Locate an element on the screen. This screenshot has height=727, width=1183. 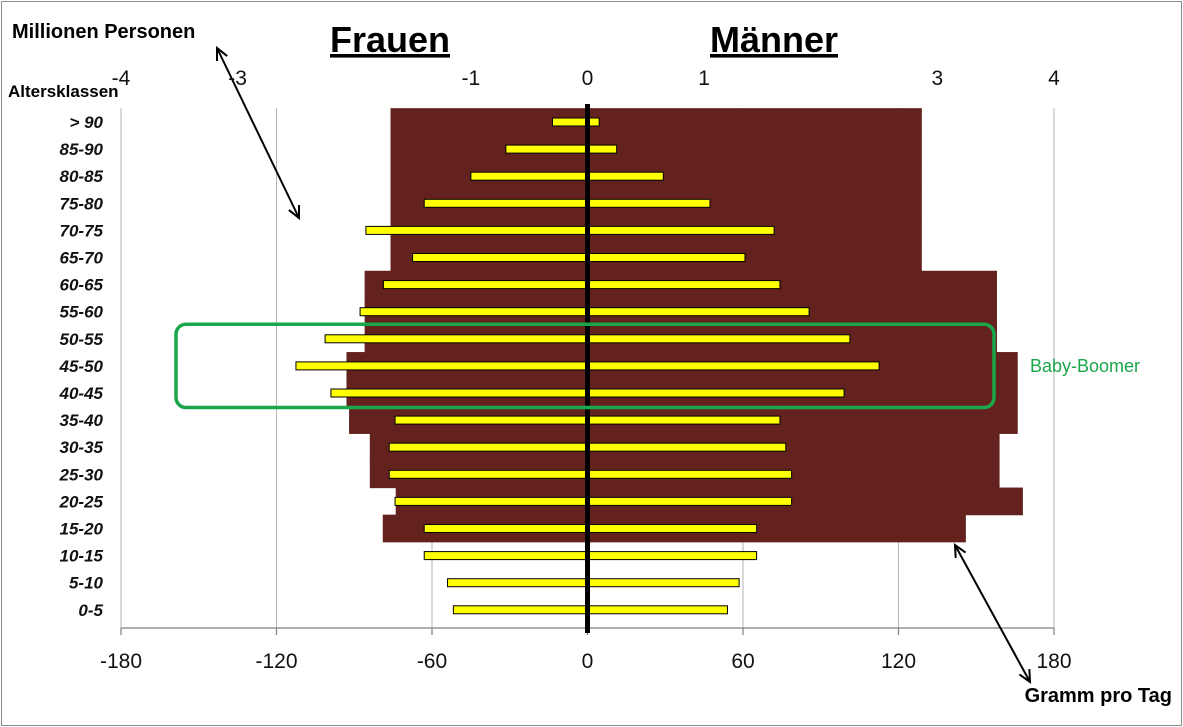
consumption-axis-arrow-head-end is located at coordinates (1025, 676).